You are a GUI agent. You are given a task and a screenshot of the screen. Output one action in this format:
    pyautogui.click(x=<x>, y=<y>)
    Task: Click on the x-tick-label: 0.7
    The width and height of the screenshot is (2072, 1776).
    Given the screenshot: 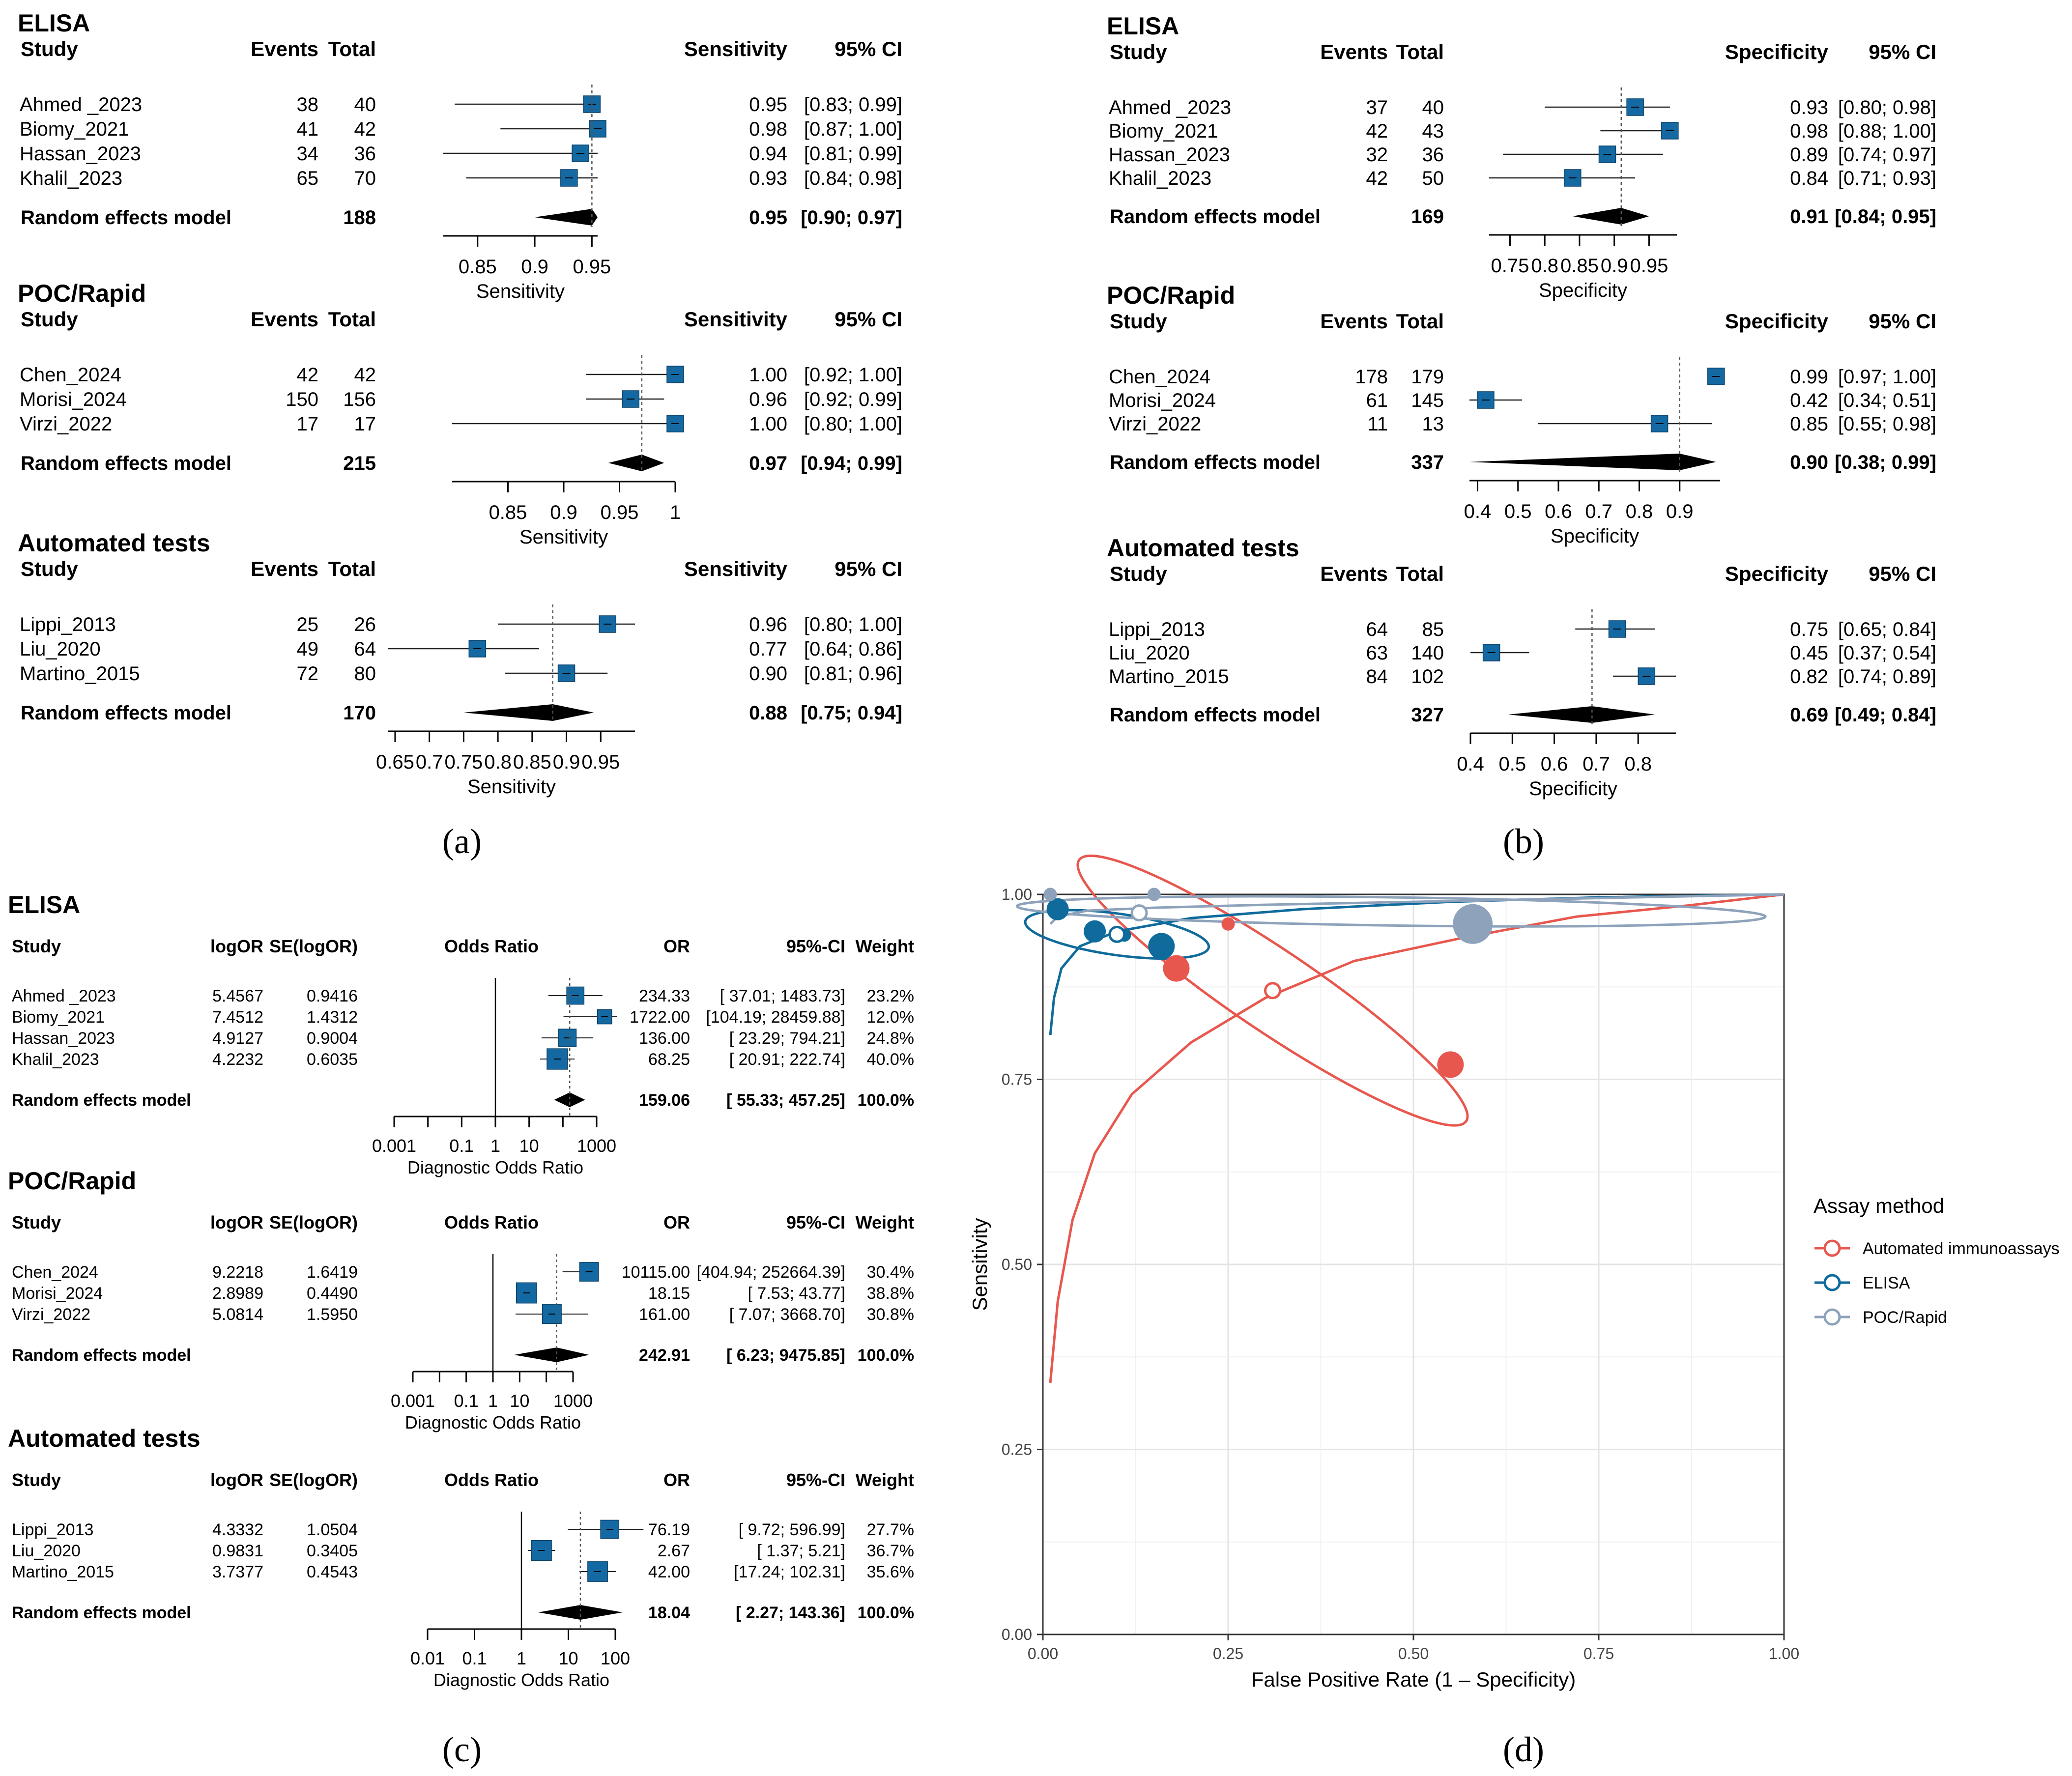 What is the action you would take?
    pyautogui.click(x=1597, y=764)
    